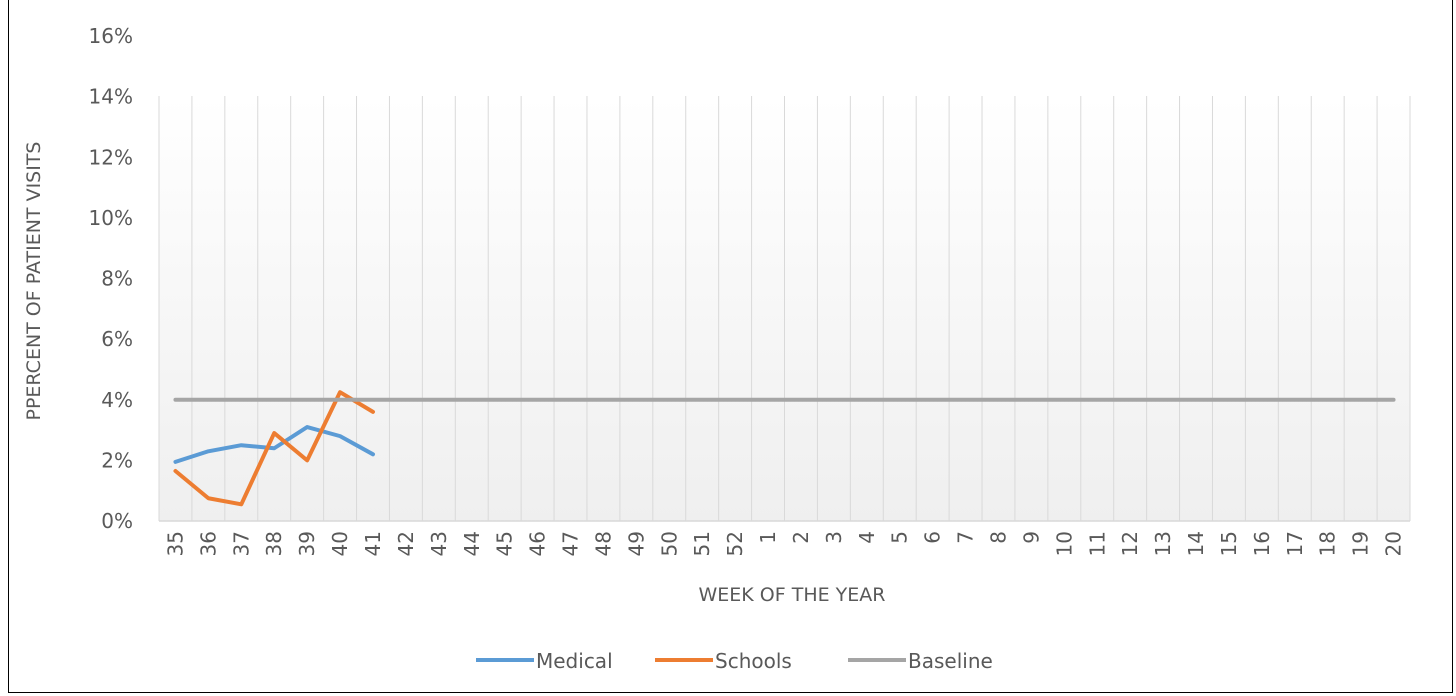 This screenshot has width=1456, height=696. I want to click on x-tick-label: 37, so click(241, 543).